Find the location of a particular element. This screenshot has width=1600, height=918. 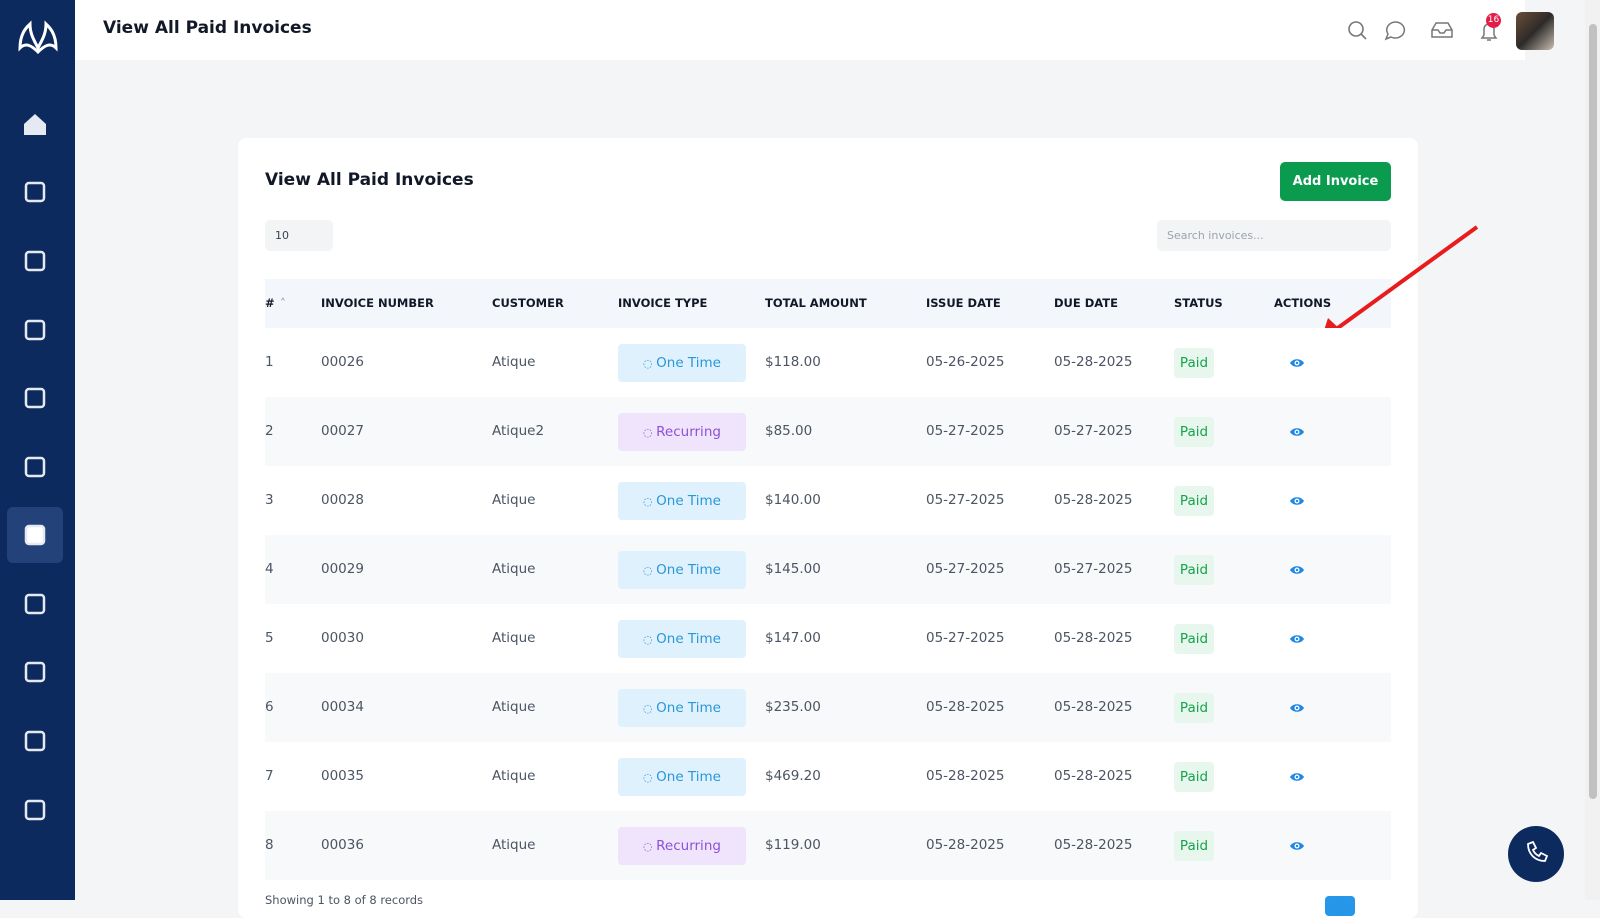

table-cell: 00026 is located at coordinates (342, 361).